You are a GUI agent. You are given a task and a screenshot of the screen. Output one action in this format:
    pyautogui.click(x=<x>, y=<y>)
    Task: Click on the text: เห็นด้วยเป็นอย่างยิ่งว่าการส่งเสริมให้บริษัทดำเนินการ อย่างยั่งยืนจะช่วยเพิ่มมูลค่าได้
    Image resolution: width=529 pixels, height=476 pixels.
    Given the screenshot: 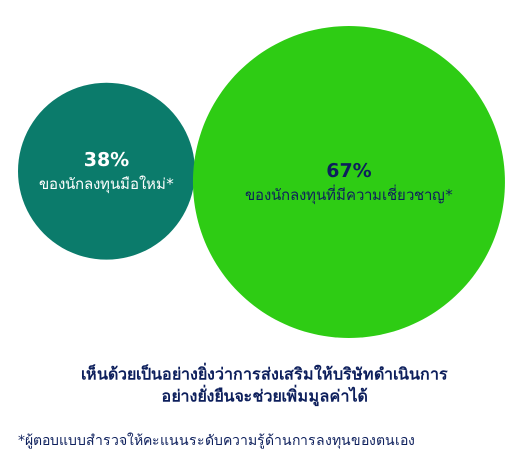 What is the action you would take?
    pyautogui.click(x=264, y=385)
    